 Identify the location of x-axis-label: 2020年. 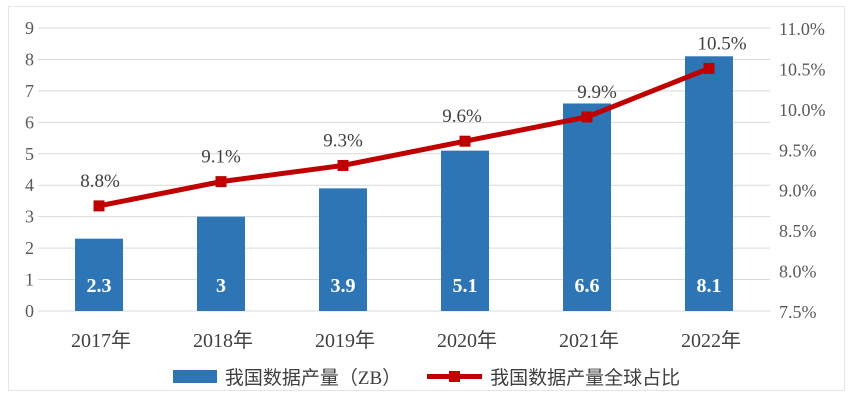
(467, 340).